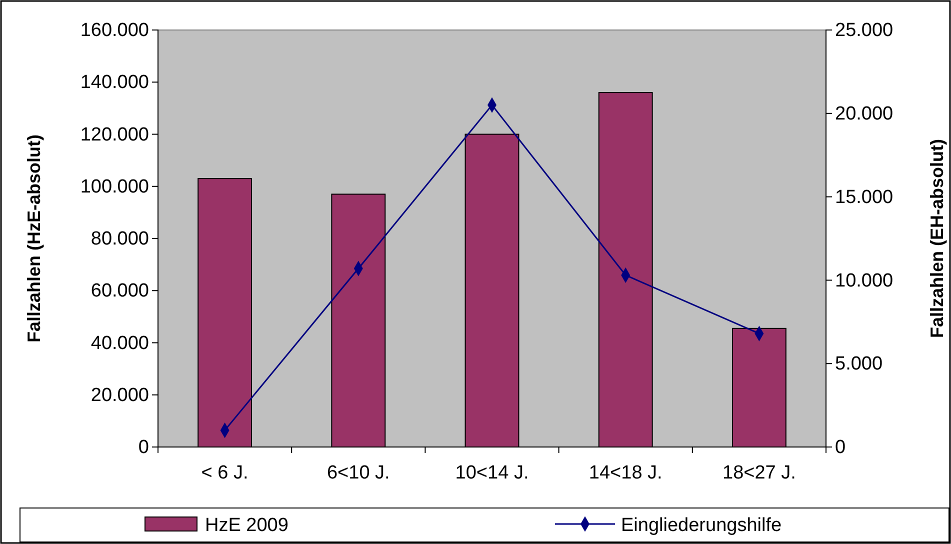  Describe the element at coordinates (864, 113) in the screenshot. I see `y2-tick-label: 20.000` at that location.